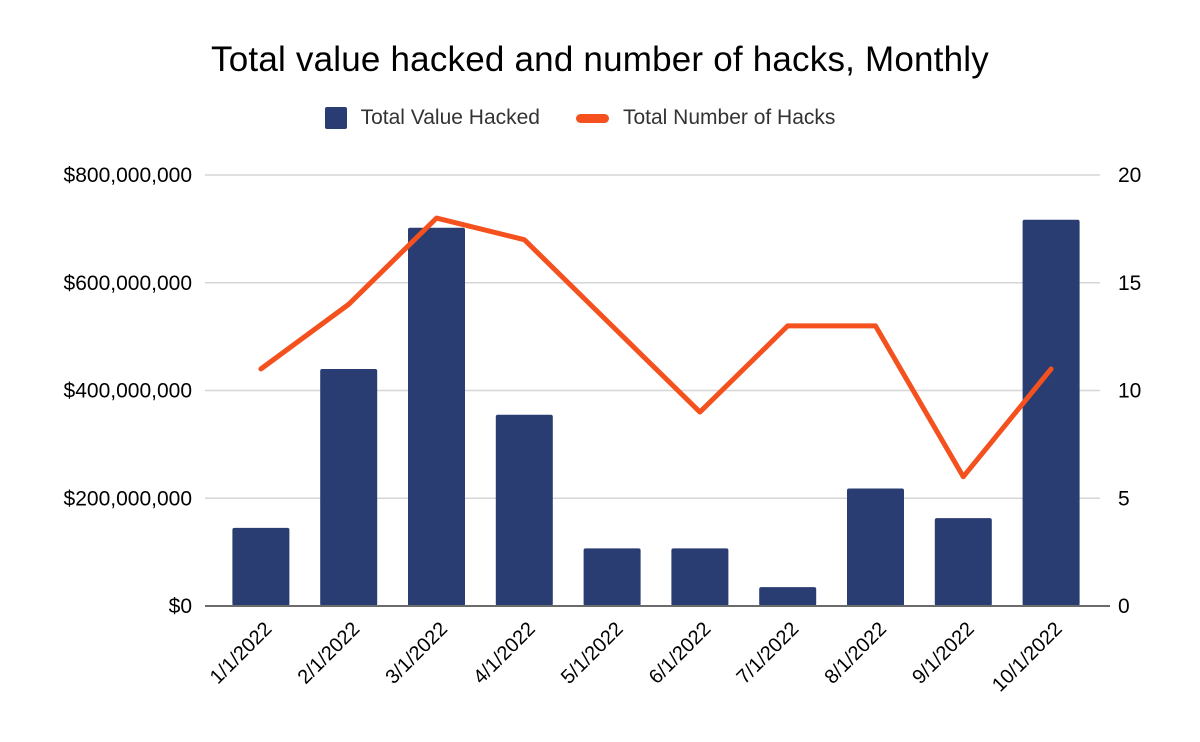 The image size is (1200, 742). Describe the element at coordinates (592, 118) in the screenshot. I see `line-series-swatch-icon` at that location.